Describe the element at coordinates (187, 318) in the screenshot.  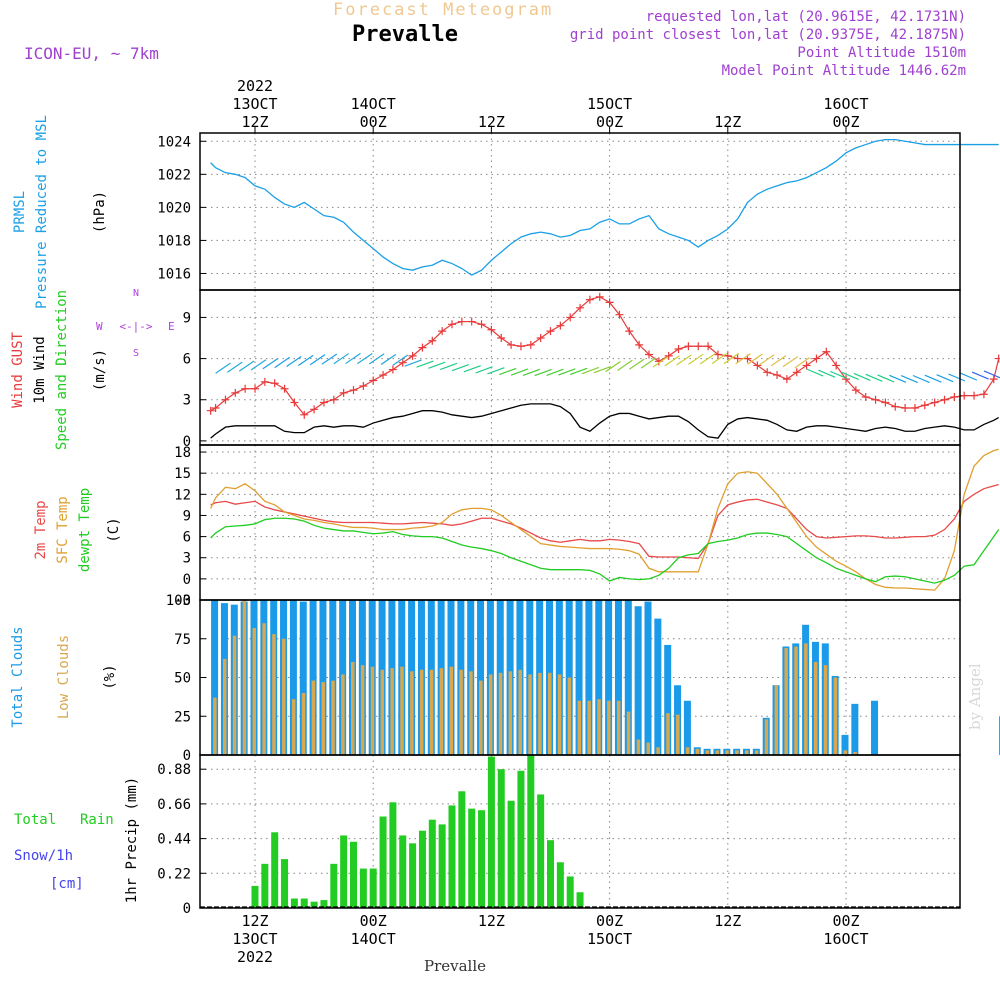
I see `y-tick-label-wind-3: 9` at that location.